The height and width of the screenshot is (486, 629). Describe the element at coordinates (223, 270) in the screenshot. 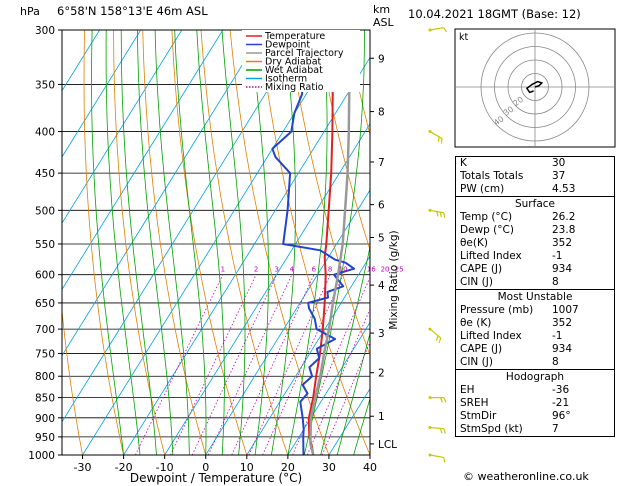

I see `mixing-ratio-label: 1` at that location.